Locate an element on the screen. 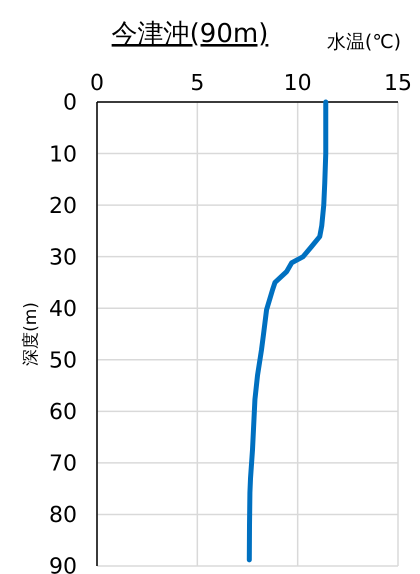  x-tick-label: 5 is located at coordinates (197, 83).